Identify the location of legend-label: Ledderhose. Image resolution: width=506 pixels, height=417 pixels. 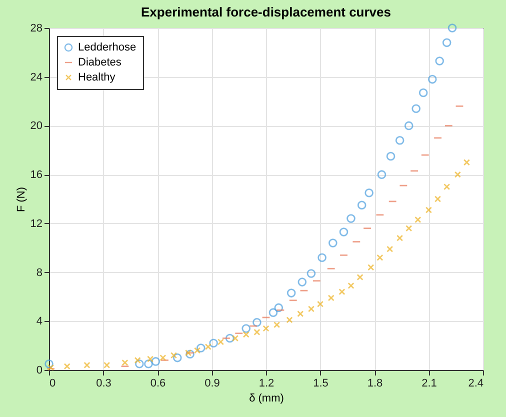
(107, 48).